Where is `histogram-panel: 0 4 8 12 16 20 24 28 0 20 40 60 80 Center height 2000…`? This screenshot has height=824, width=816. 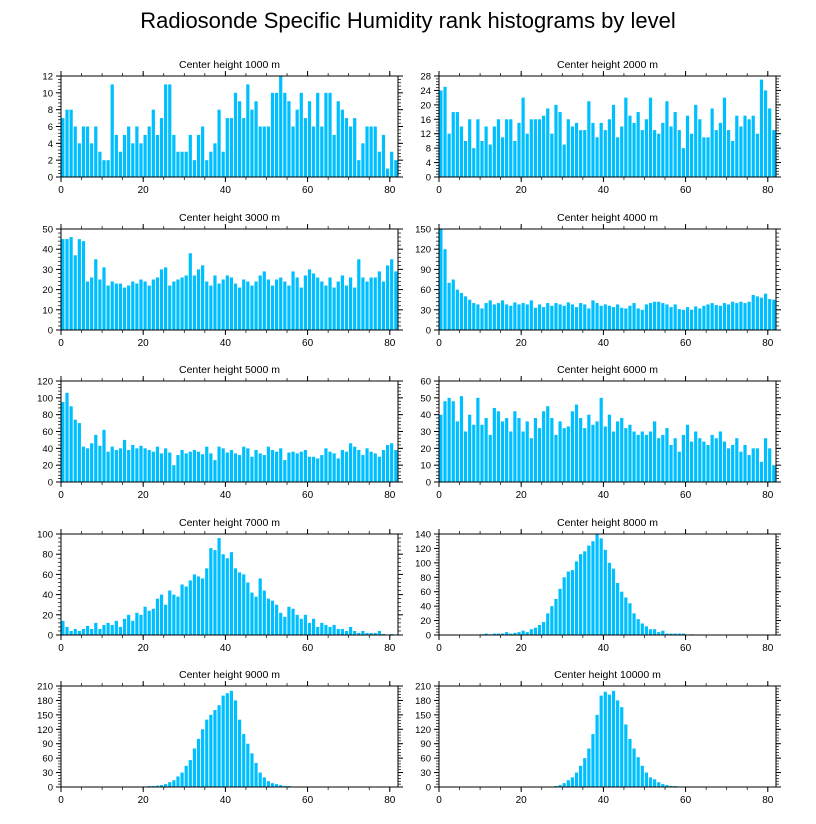
histogram-panel: 0 4 8 12 16 20 24 28 0 20 40 60 80 Center height 2000… is located at coordinates (600, 127).